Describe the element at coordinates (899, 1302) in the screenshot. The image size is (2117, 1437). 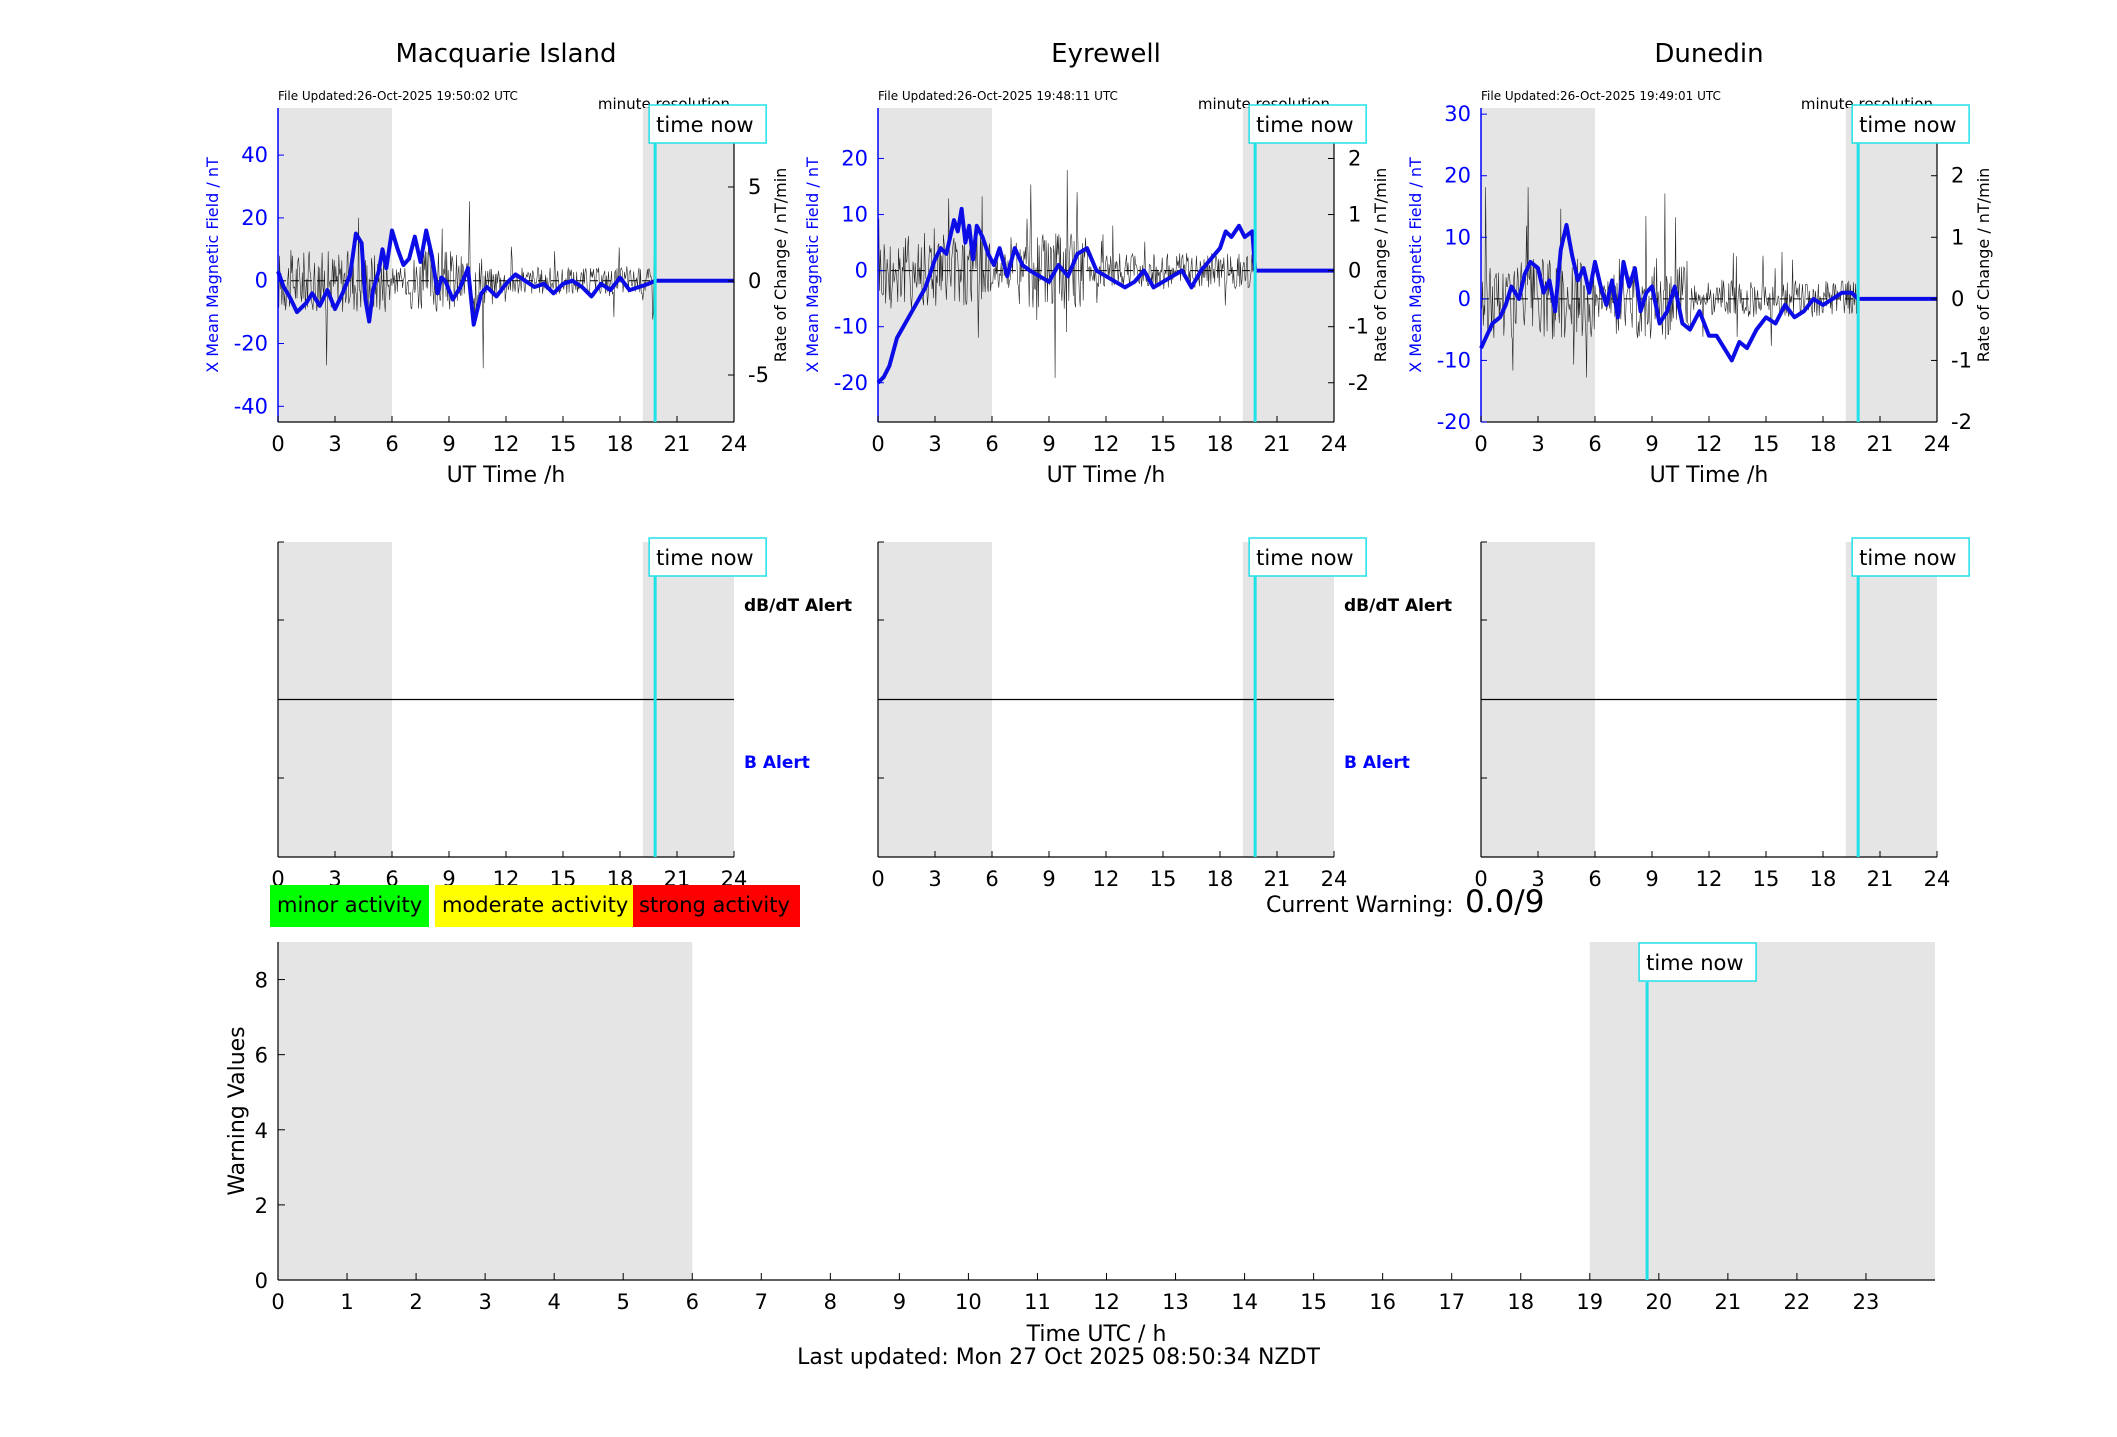
I see `warning-xtick-label-9: 9` at that location.